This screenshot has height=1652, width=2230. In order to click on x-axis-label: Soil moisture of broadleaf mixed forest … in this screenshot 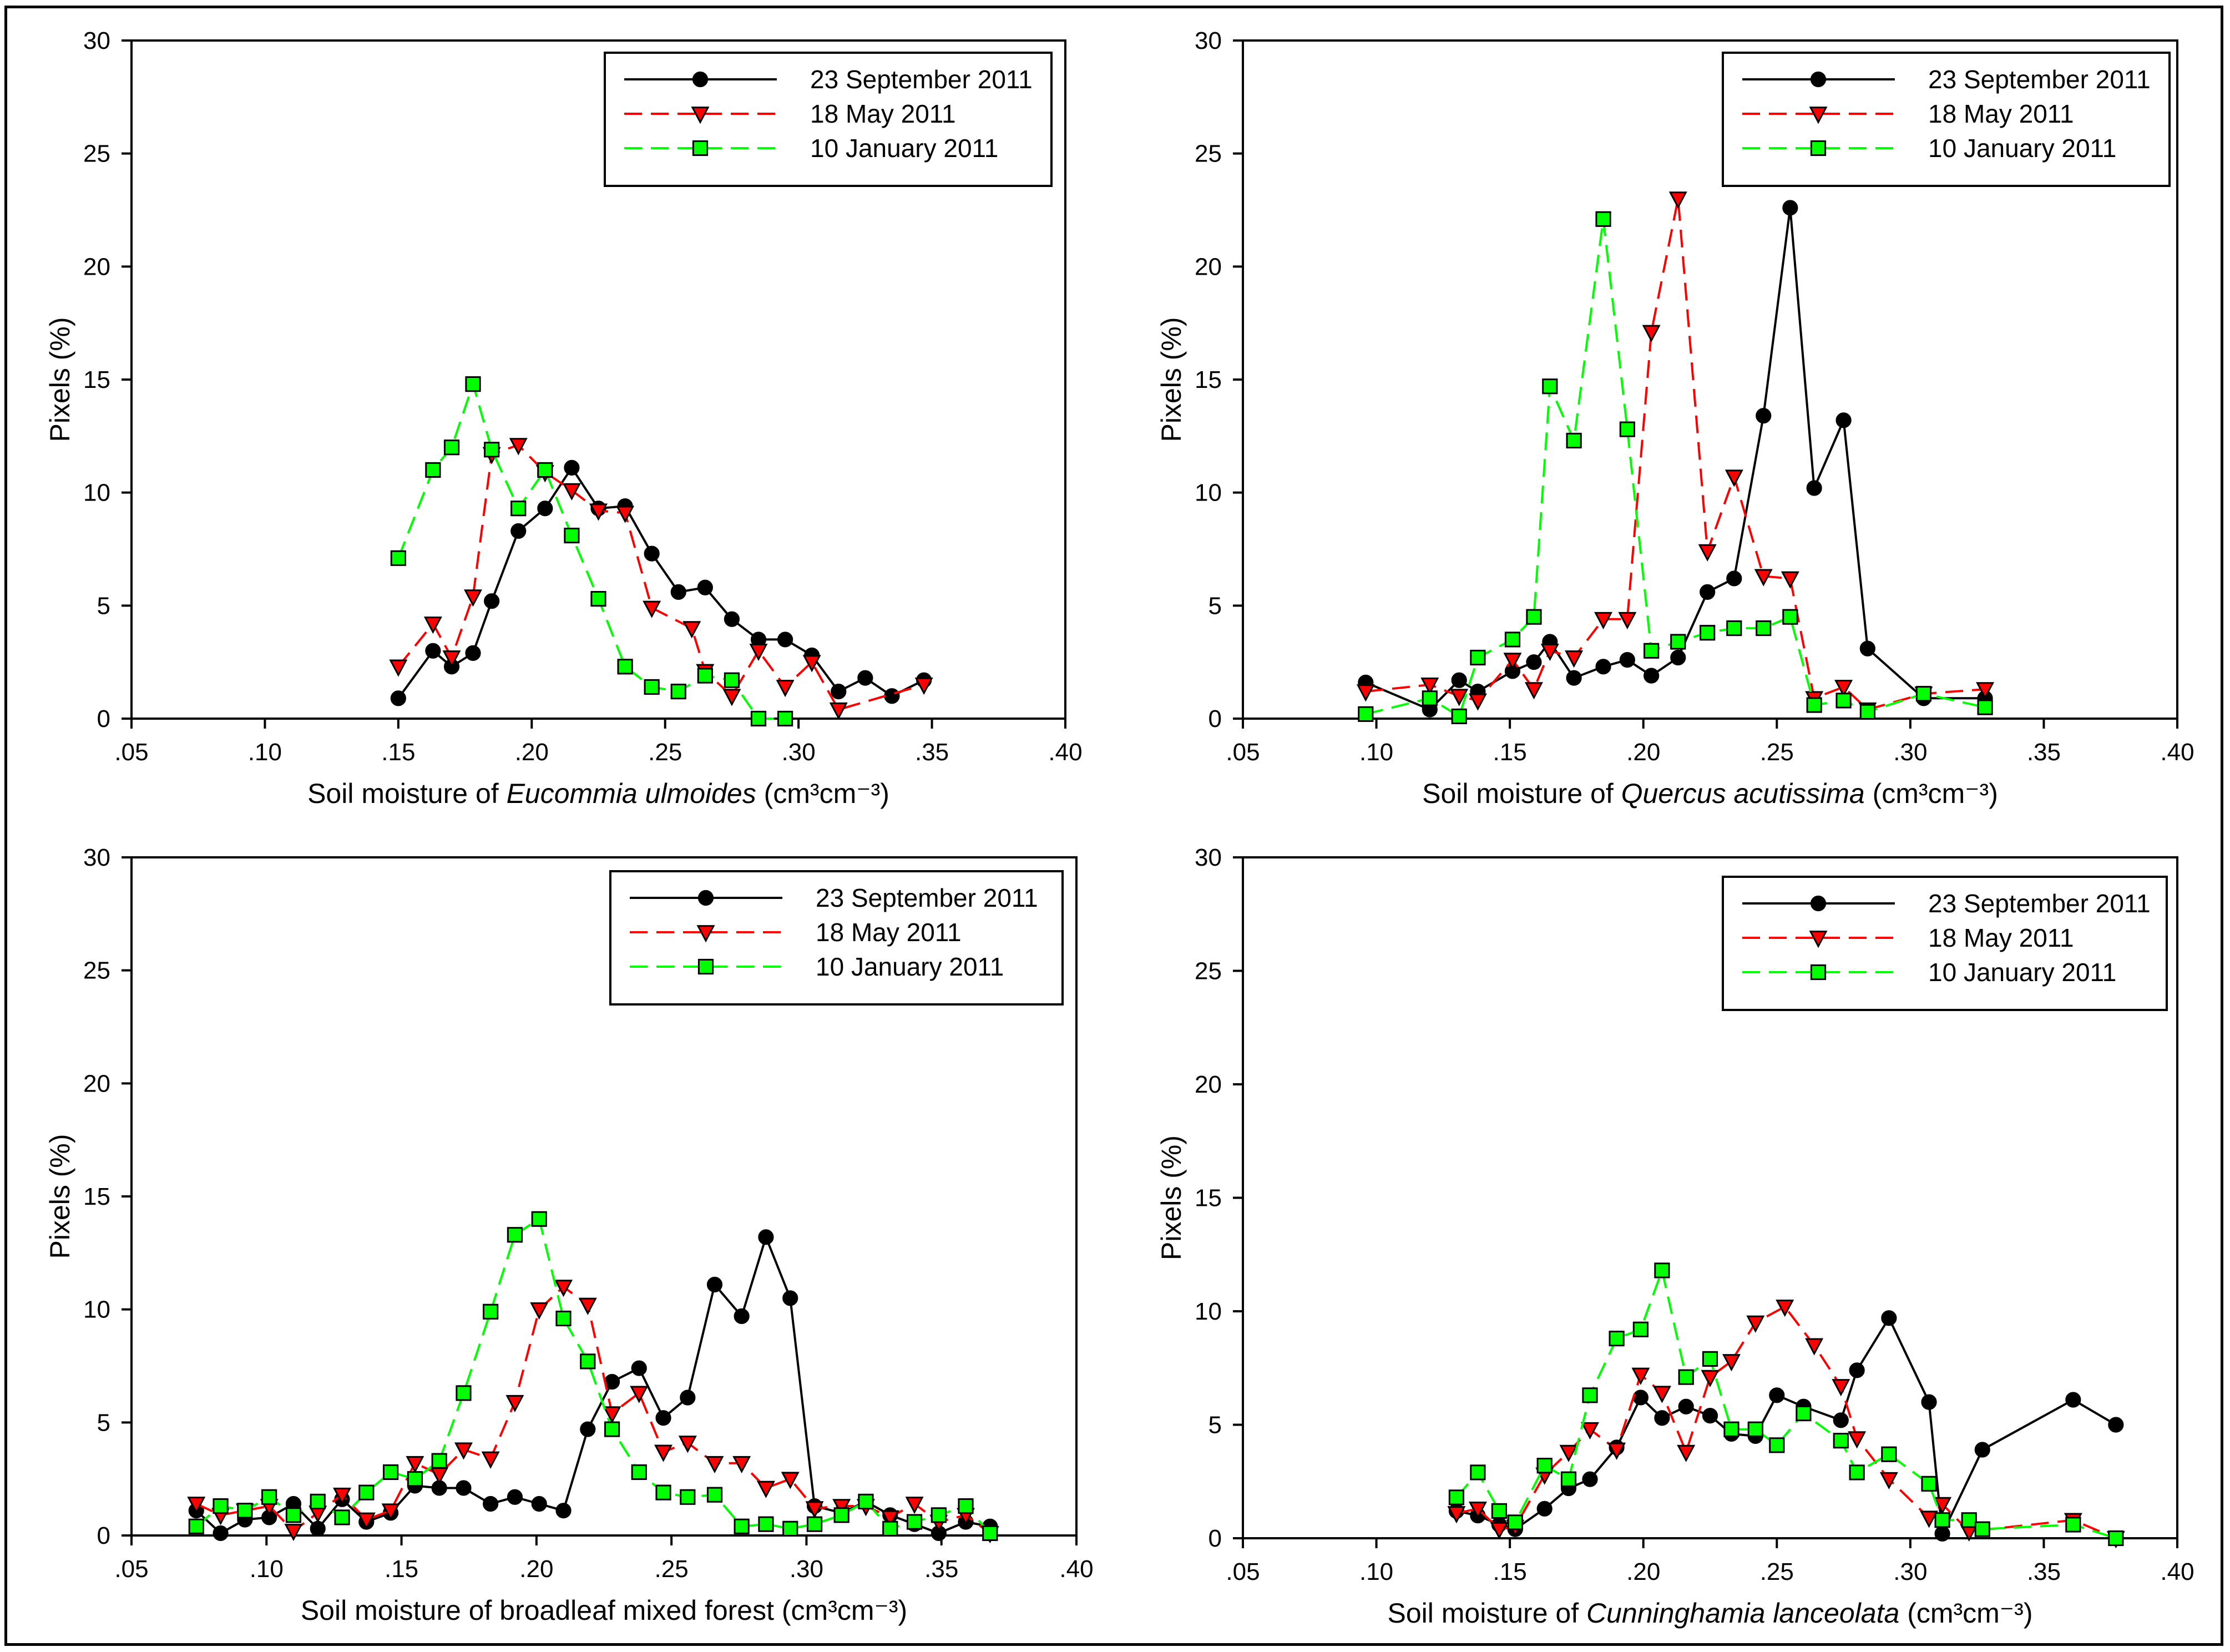, I will do `click(604, 1610)`.